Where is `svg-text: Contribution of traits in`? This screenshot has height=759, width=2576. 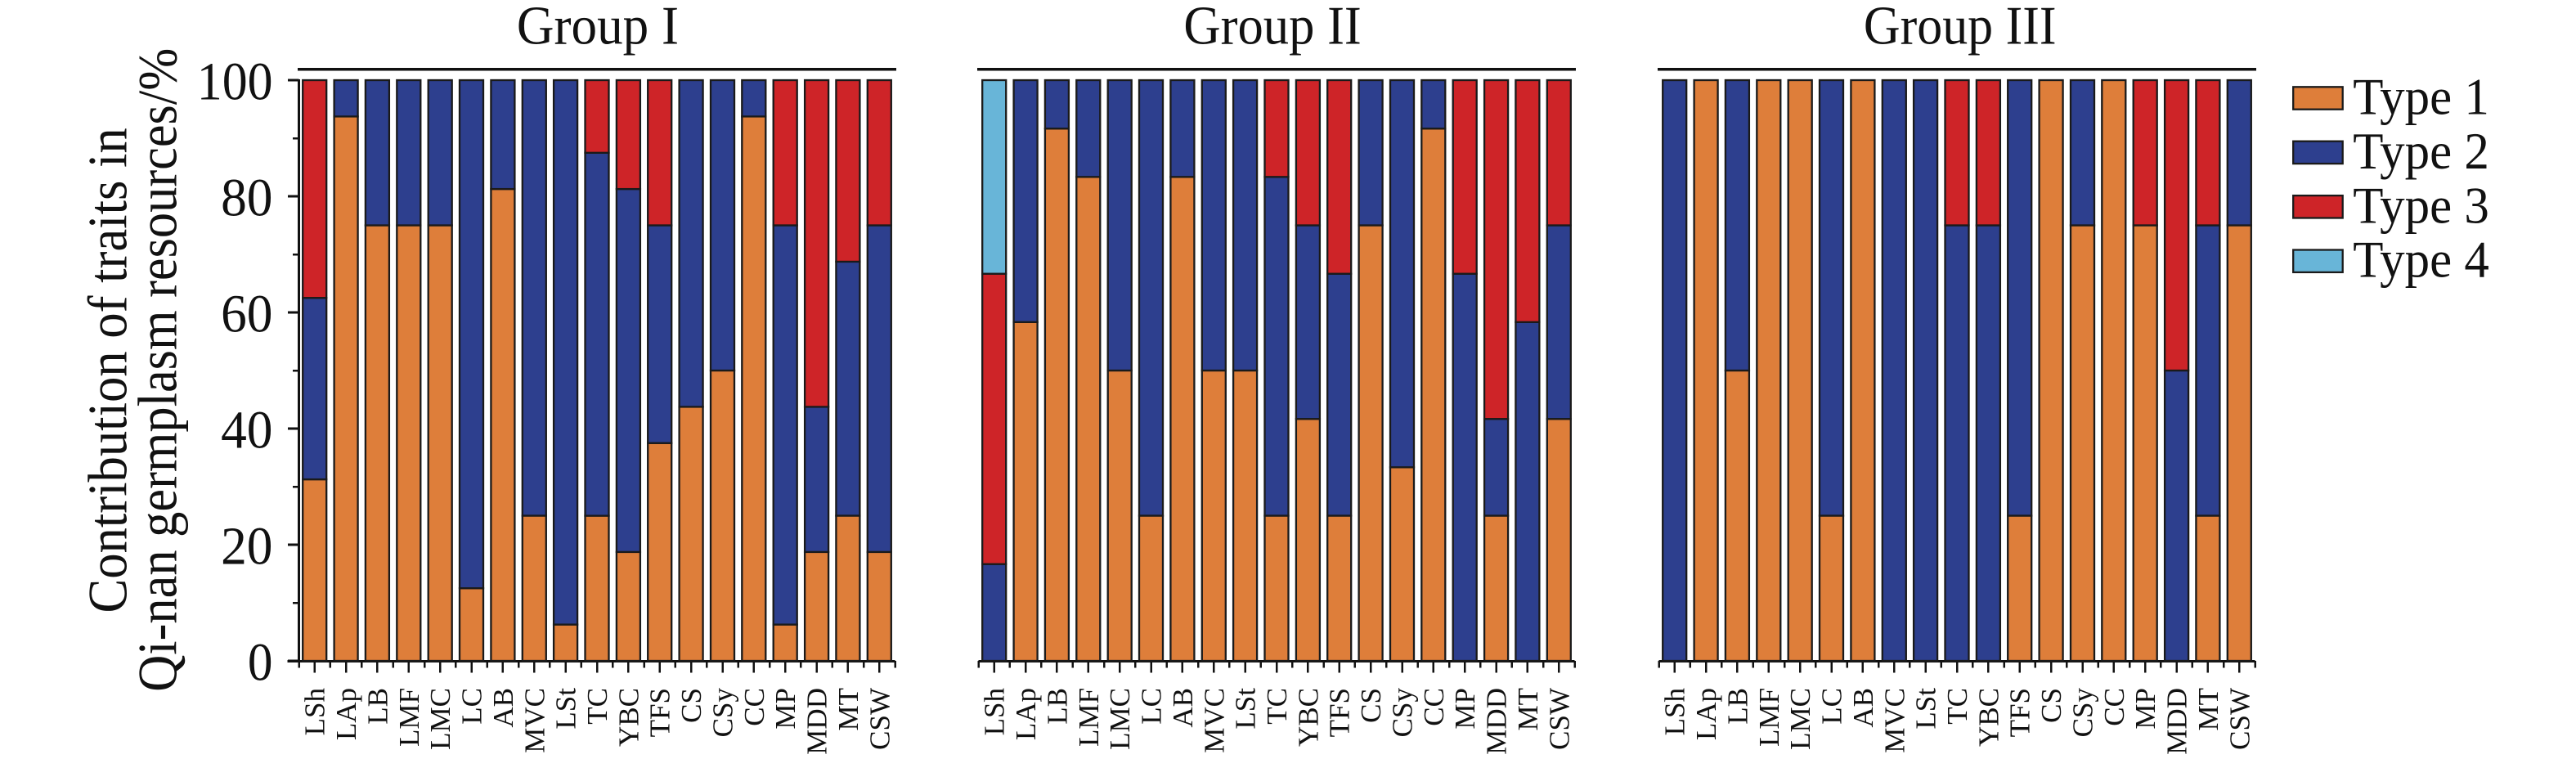 svg-text: Contribution of traits in is located at coordinates (107, 370).